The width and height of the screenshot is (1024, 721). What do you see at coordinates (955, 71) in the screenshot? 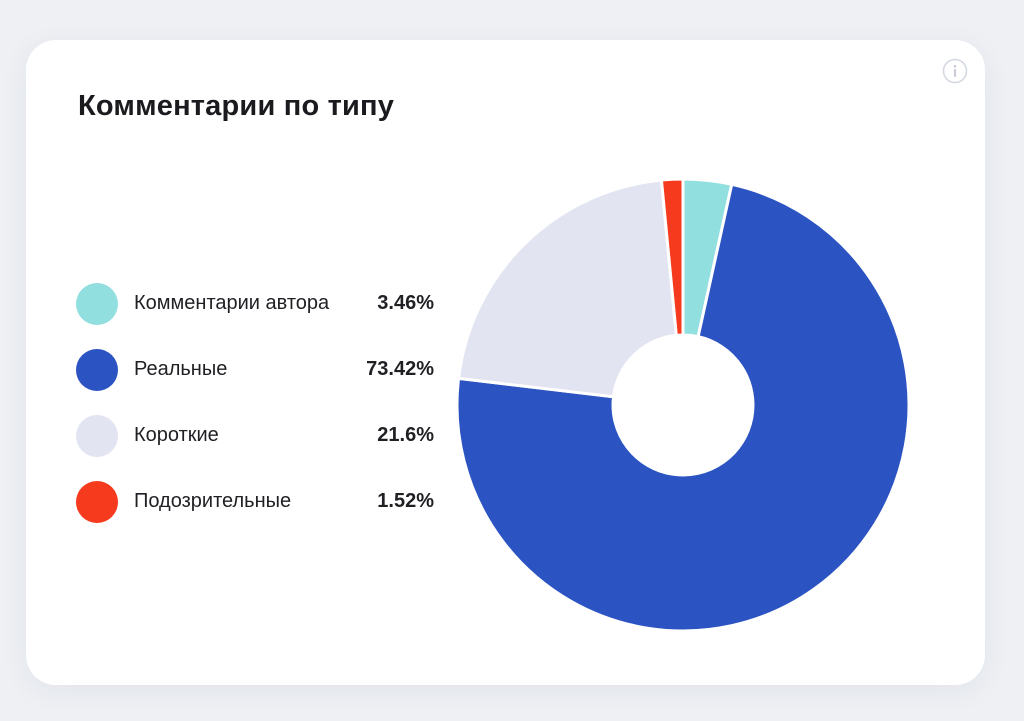
I see `info-icon` at bounding box center [955, 71].